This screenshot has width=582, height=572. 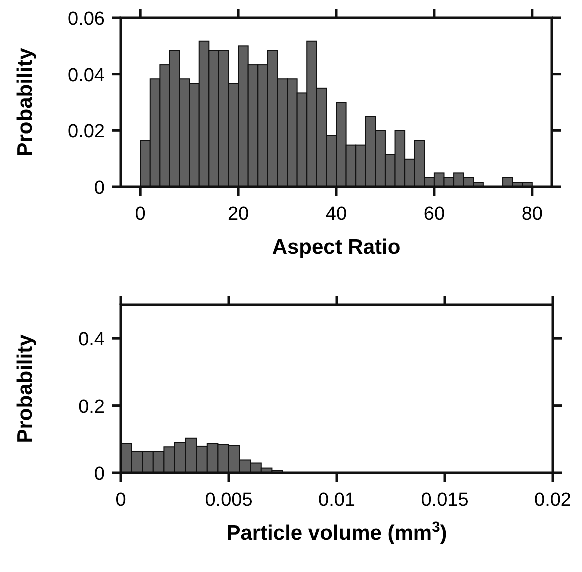 I want to click on x-tick-label: 20, so click(x=239, y=214).